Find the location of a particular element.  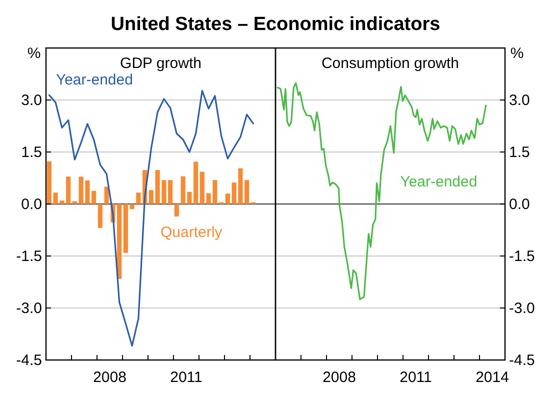

y2-tick-label: 0.0 is located at coordinates (519, 204).